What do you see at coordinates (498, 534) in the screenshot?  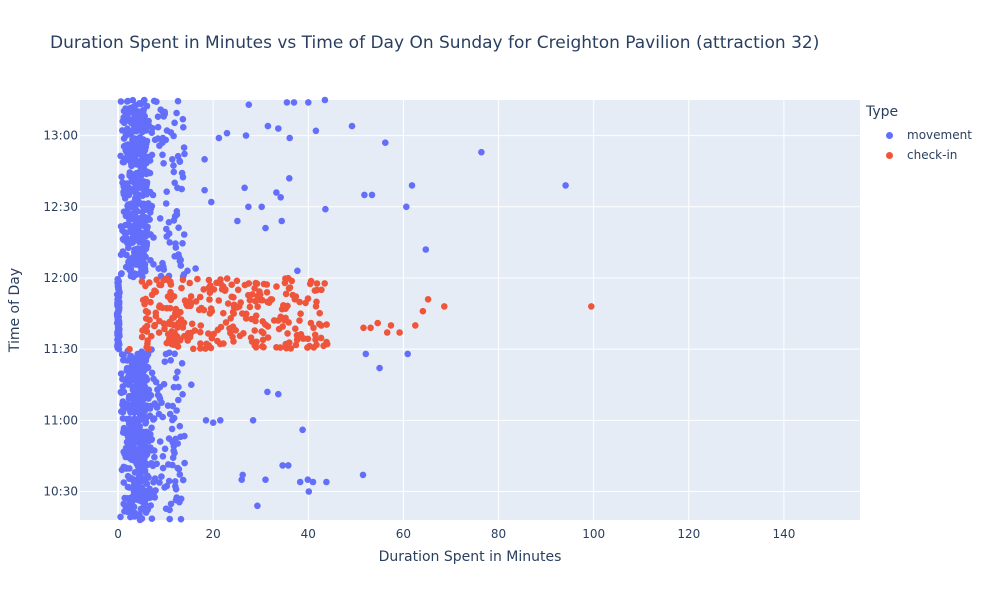 I see `x-tick-label: 80` at bounding box center [498, 534].